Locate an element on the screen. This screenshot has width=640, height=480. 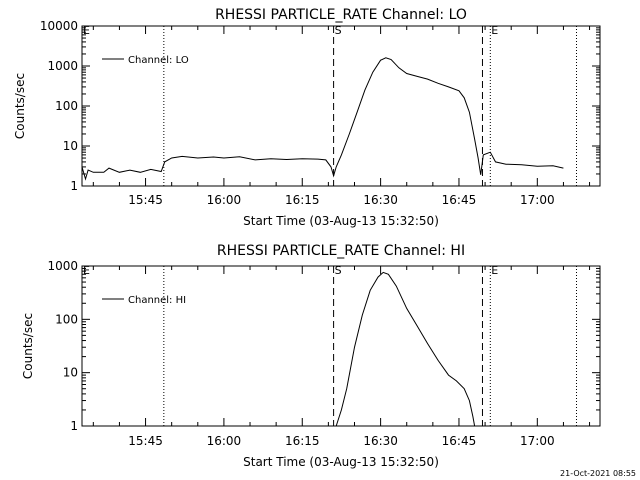
footer-timestamp: 21-Oct-2021 08:55 is located at coordinates (598, 473).